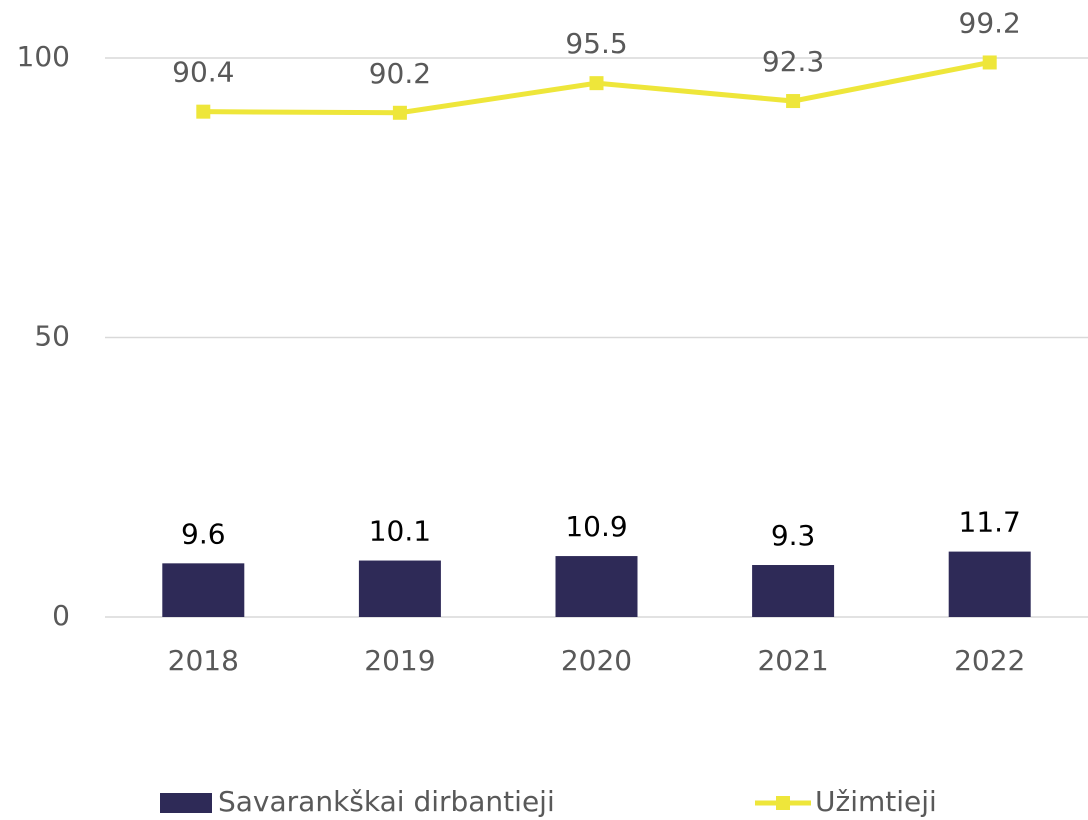  What do you see at coordinates (186, 803) in the screenshot?
I see `legend-swatch` at bounding box center [186, 803].